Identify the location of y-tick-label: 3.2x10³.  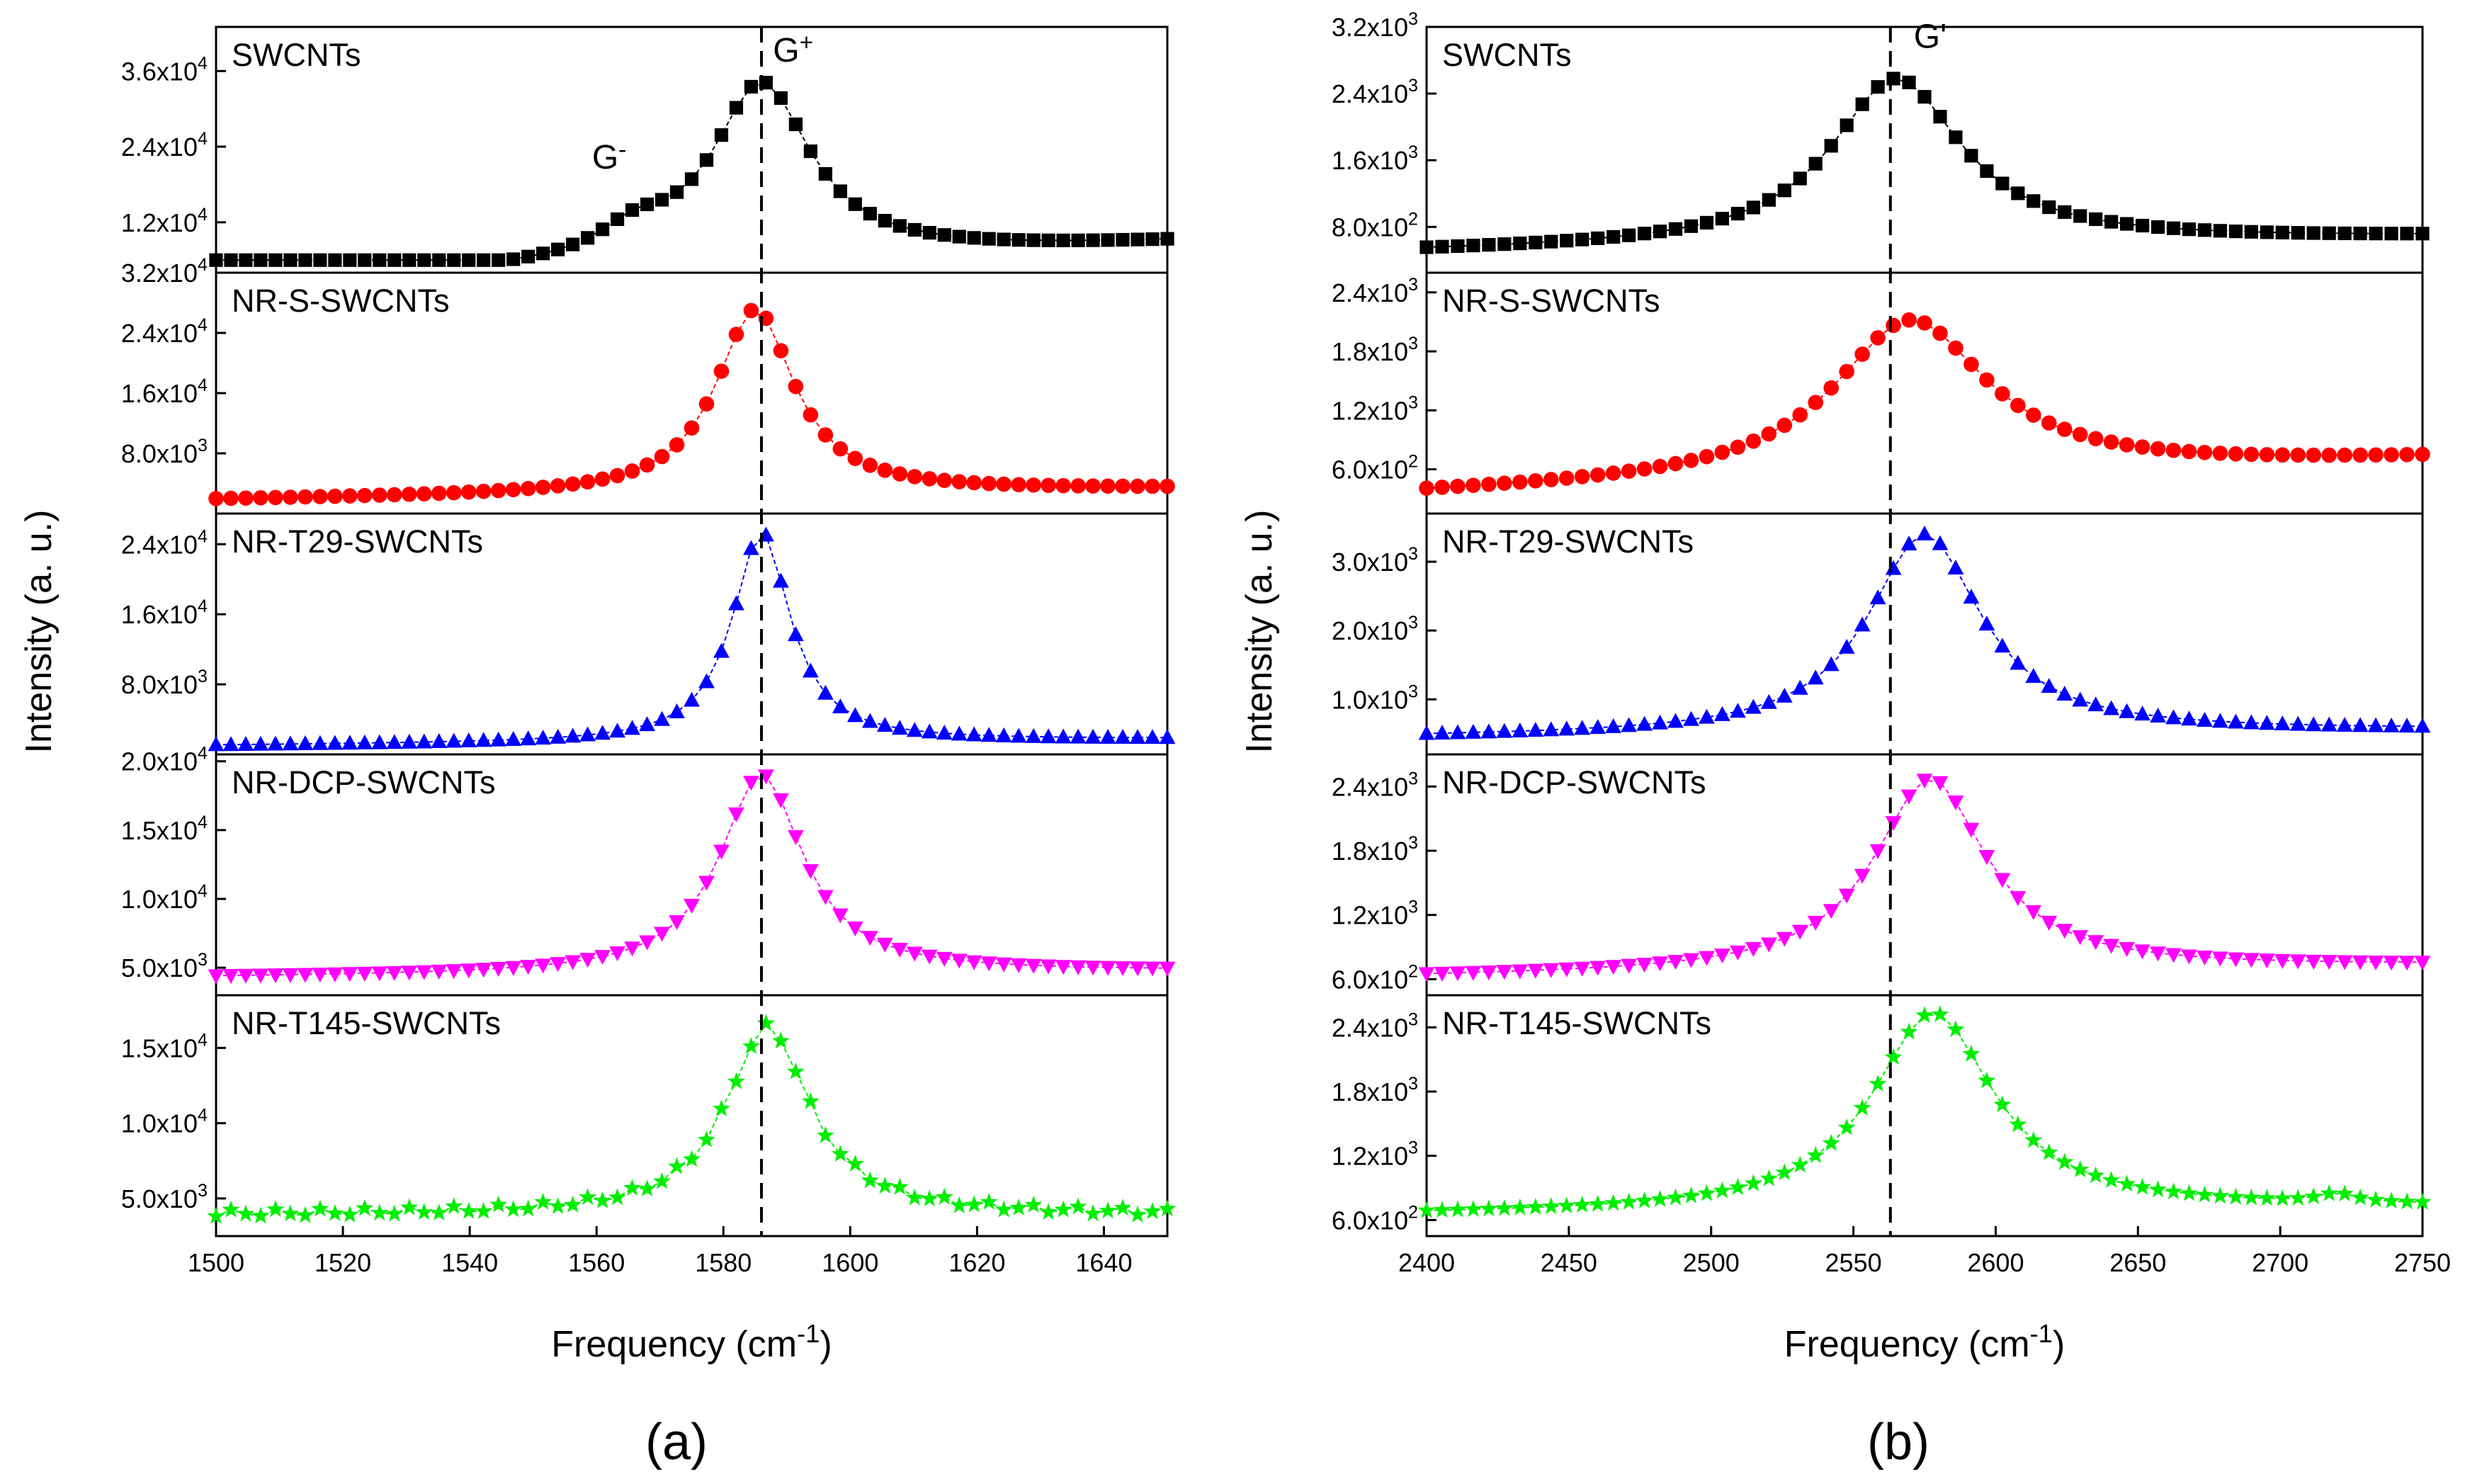
(1375, 25).